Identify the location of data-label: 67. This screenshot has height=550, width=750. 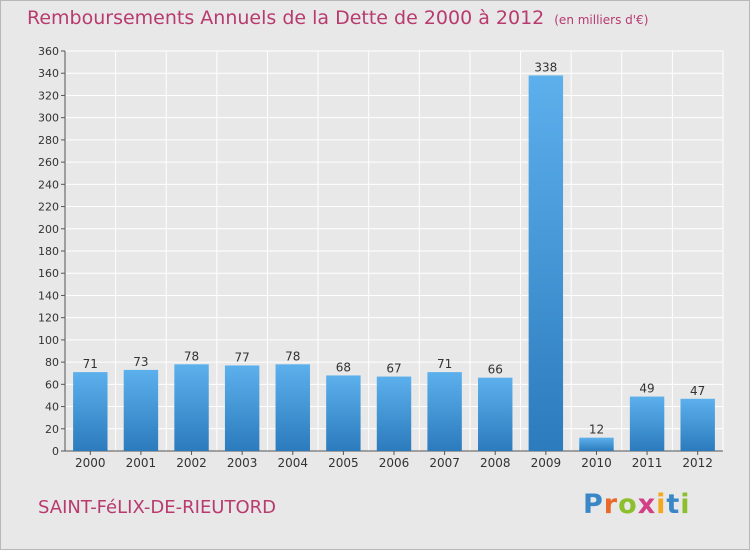
(393, 369).